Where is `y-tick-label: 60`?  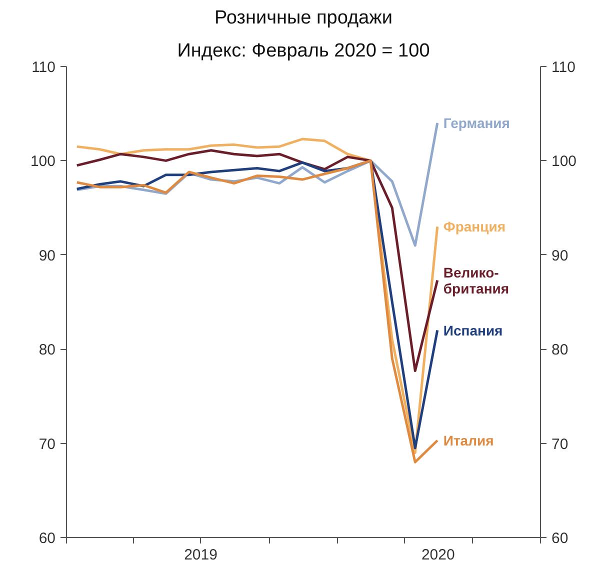
y-tick-label: 60 is located at coordinates (47, 538).